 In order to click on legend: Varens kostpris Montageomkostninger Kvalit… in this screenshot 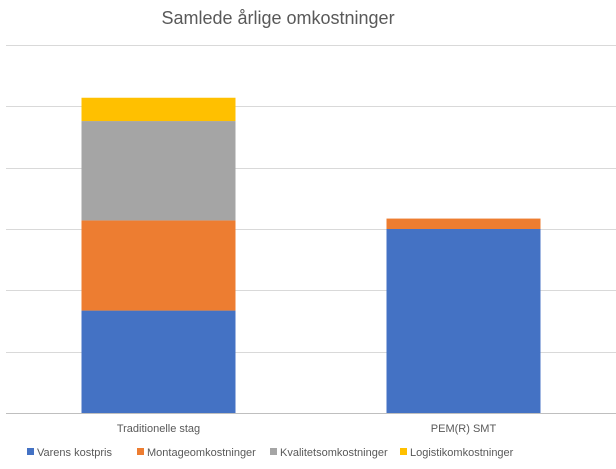, I will do `click(270, 453)`.